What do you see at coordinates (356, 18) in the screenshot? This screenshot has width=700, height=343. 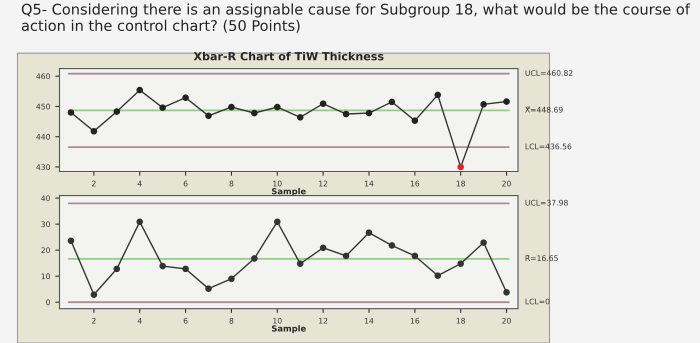 I see `text: Q5- Considering there is an assignable cause for Subgroup 18, what would be the course of action in the control chart? (50 Points)` at bounding box center [356, 18].